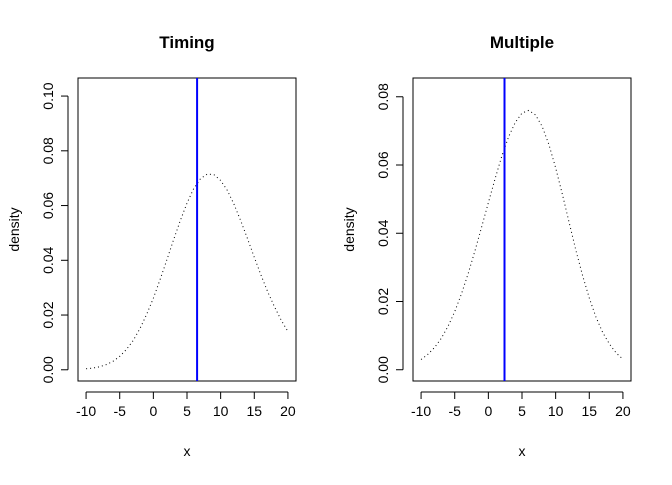 Image resolution: width=672 pixels, height=485 pixels. I want to click on density-curve, so click(187, 271).